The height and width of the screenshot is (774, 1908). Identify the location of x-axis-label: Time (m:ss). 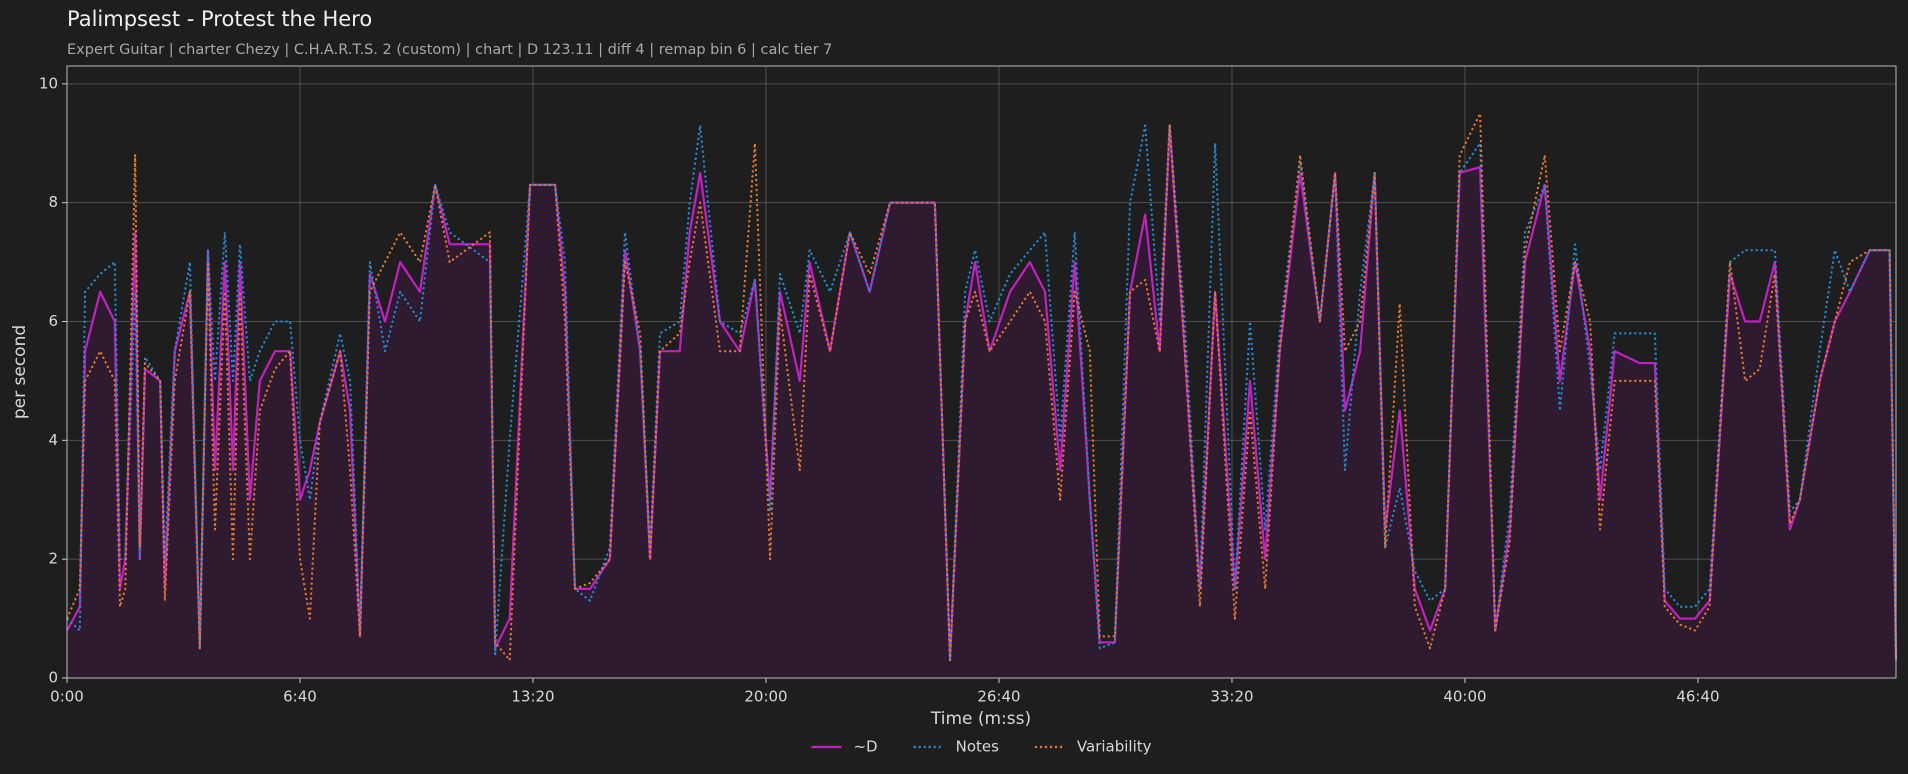
(980, 719).